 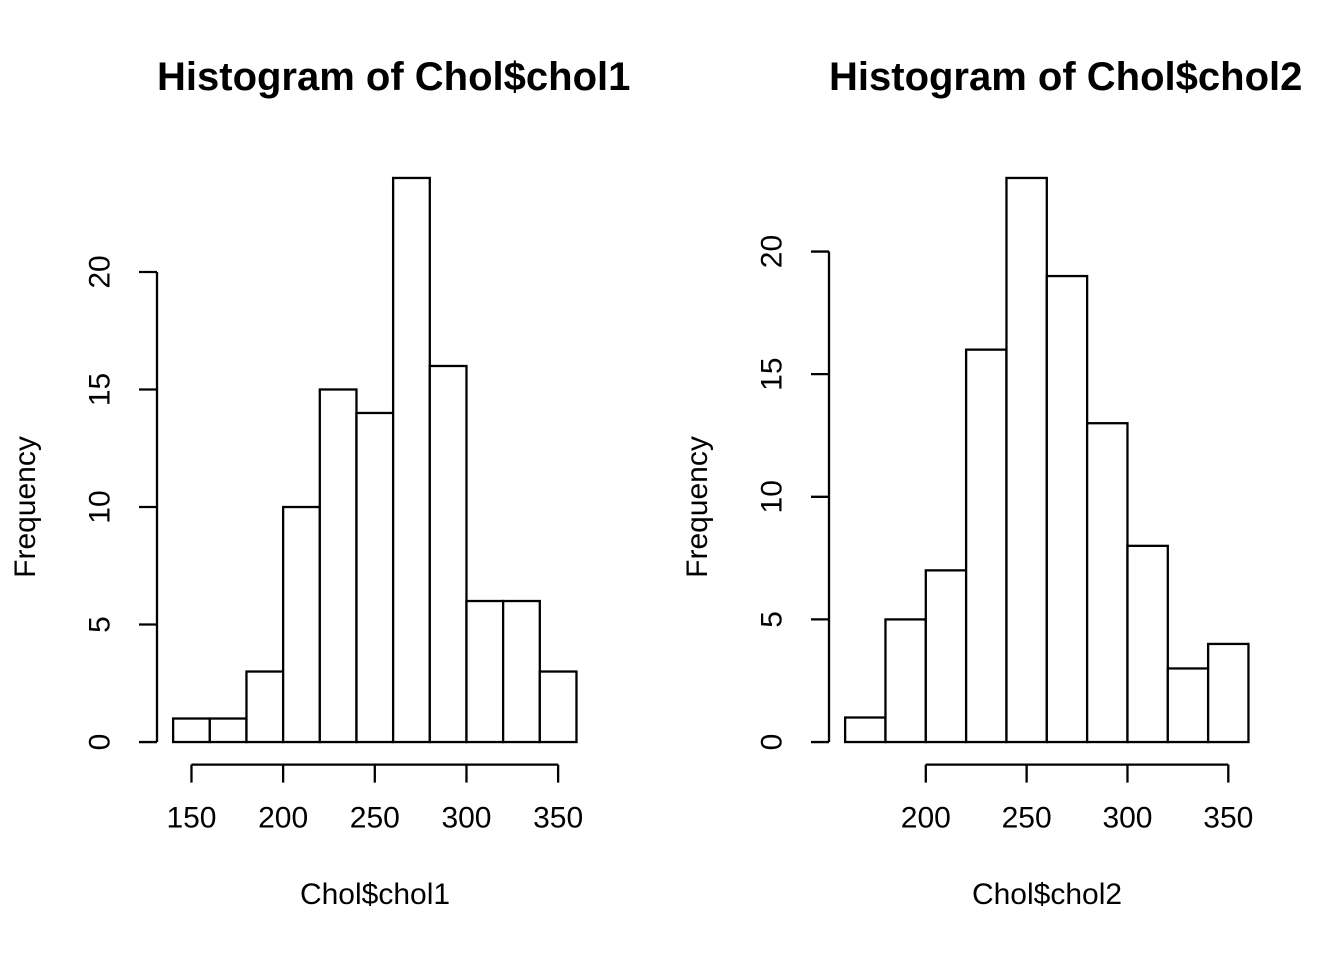 What do you see at coordinates (25, 507) in the screenshot?
I see `y-axis-label-chol1: Frequency` at bounding box center [25, 507].